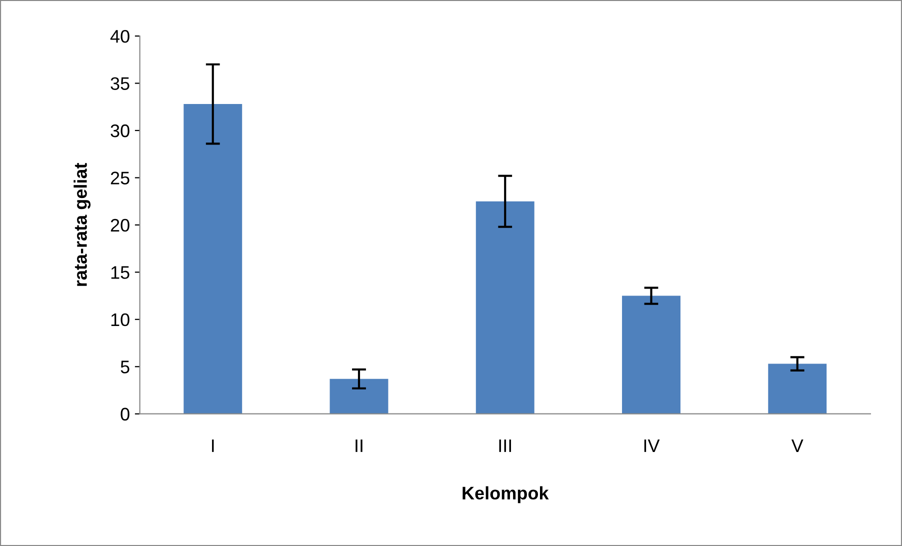  What do you see at coordinates (120, 225) in the screenshot?
I see `y-tick-label: 20` at bounding box center [120, 225].